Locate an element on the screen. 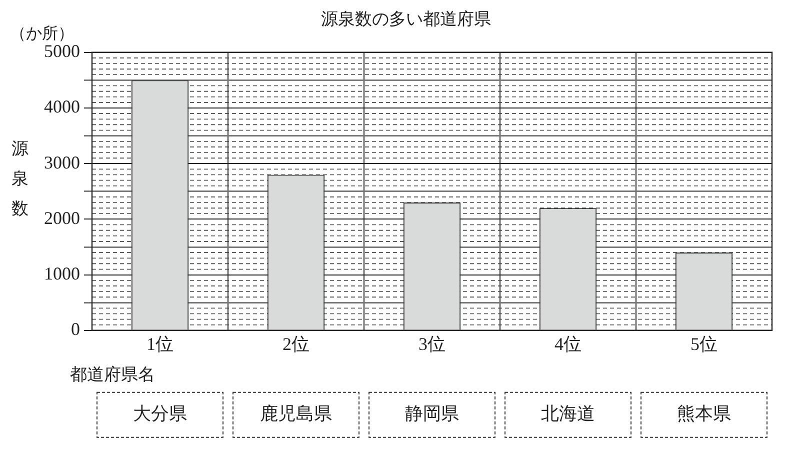  text: 鹿児島県 is located at coordinates (296, 414).